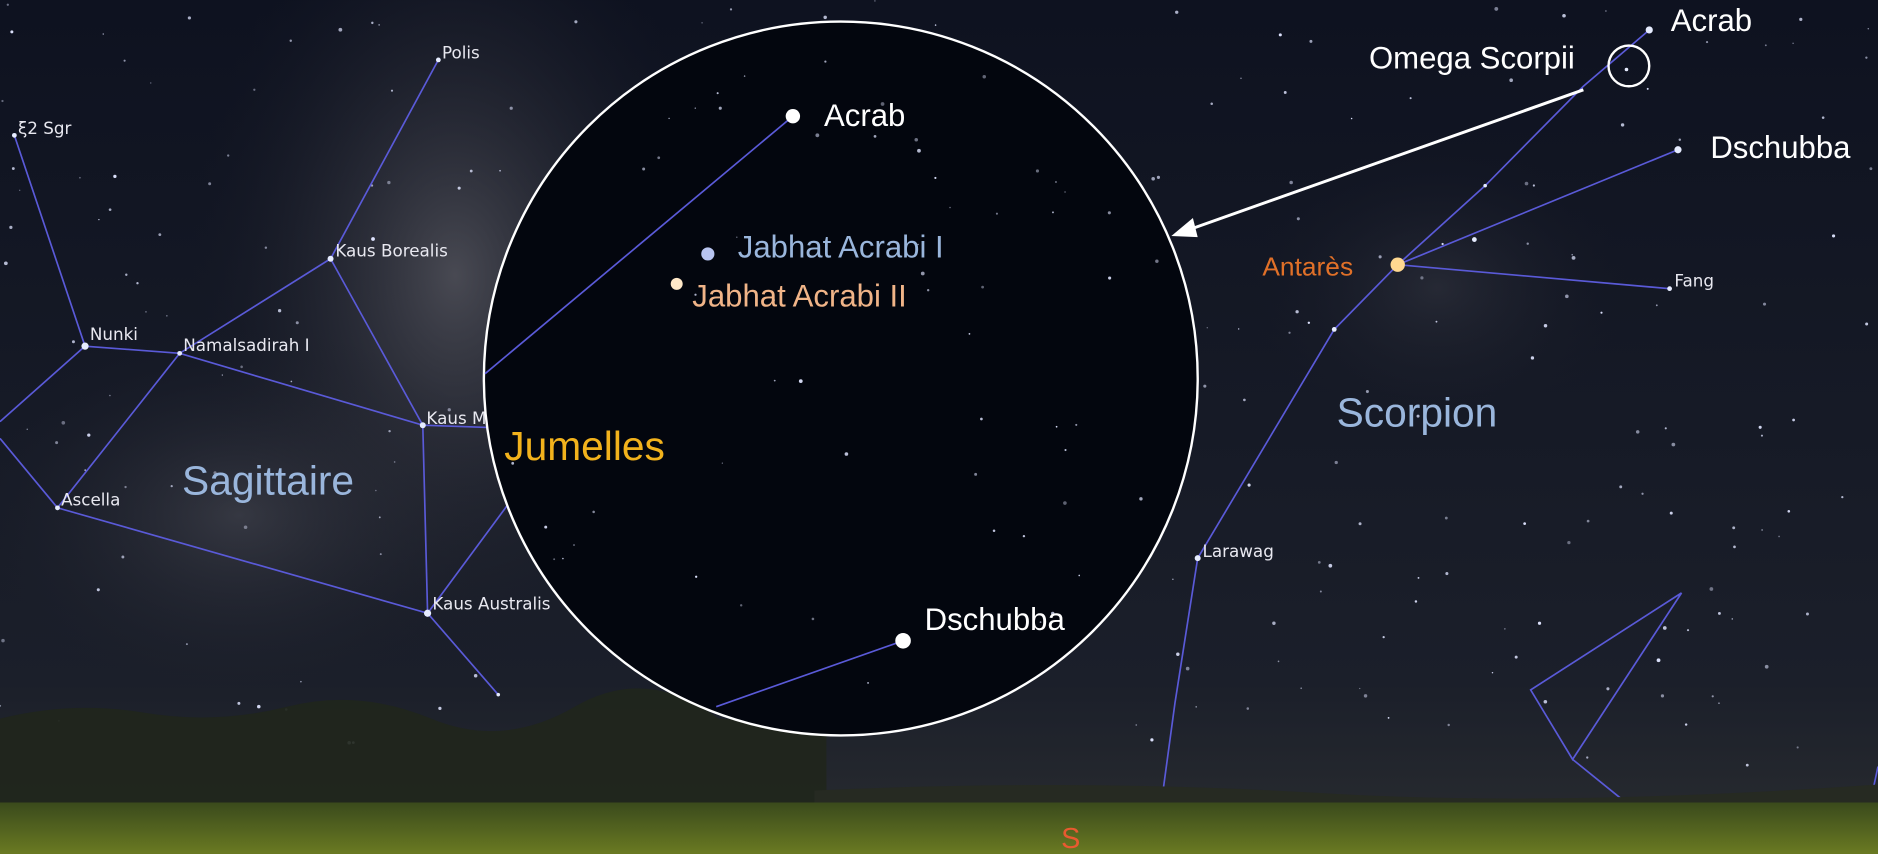 The image size is (1878, 854). Describe the element at coordinates (584, 446) in the screenshot. I see `view-title: Jumelles` at that location.